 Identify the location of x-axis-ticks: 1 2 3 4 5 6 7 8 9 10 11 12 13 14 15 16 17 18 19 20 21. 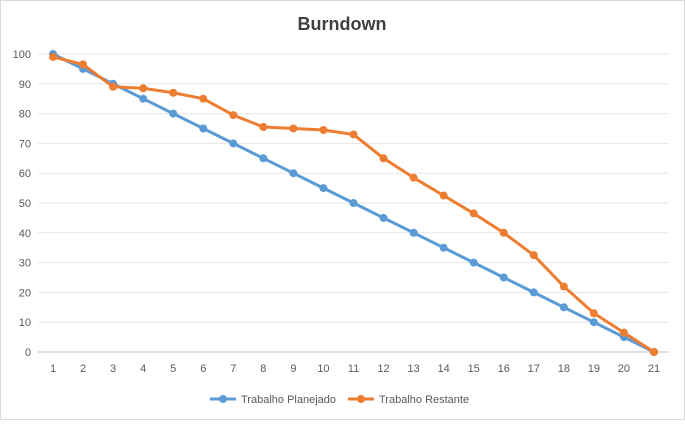
(355, 369).